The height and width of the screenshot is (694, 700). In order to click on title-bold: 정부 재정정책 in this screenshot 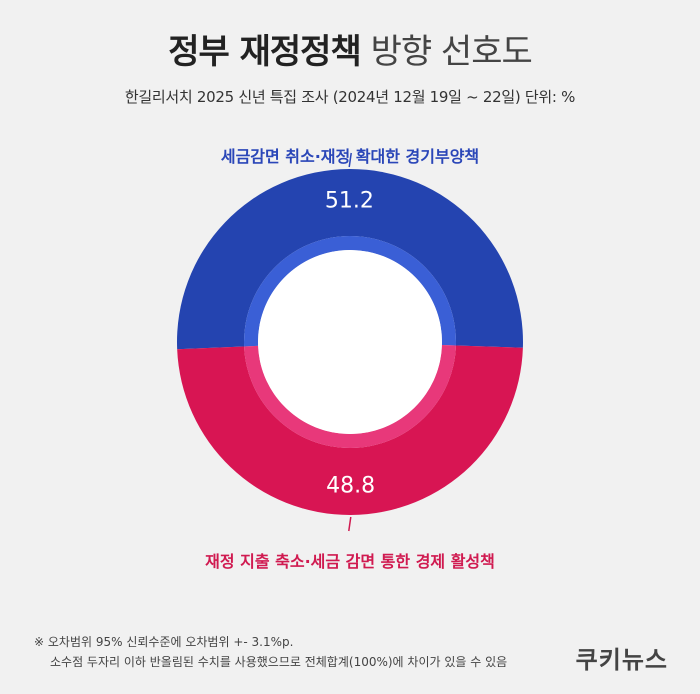, I will do `click(265, 52)`.